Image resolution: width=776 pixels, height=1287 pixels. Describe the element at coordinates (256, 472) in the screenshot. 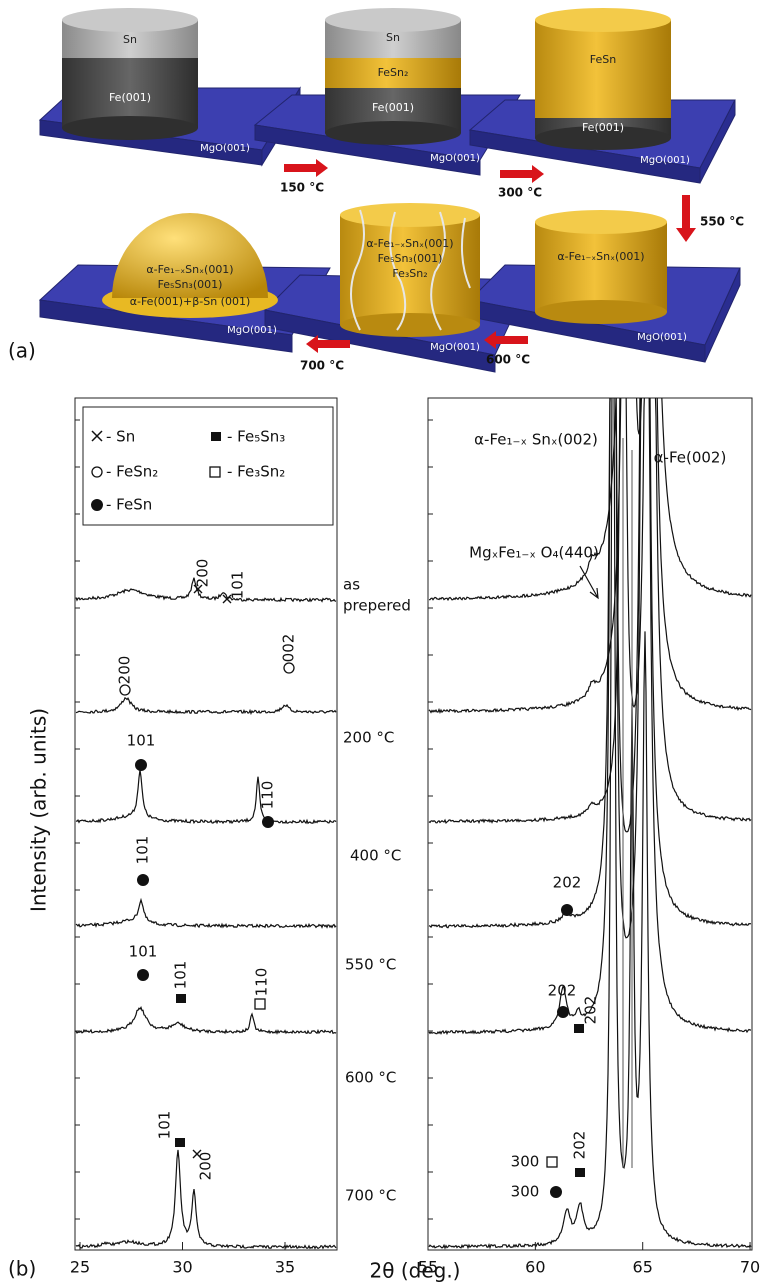

I see `legend-label: - Fe₃Sn₂` at that location.